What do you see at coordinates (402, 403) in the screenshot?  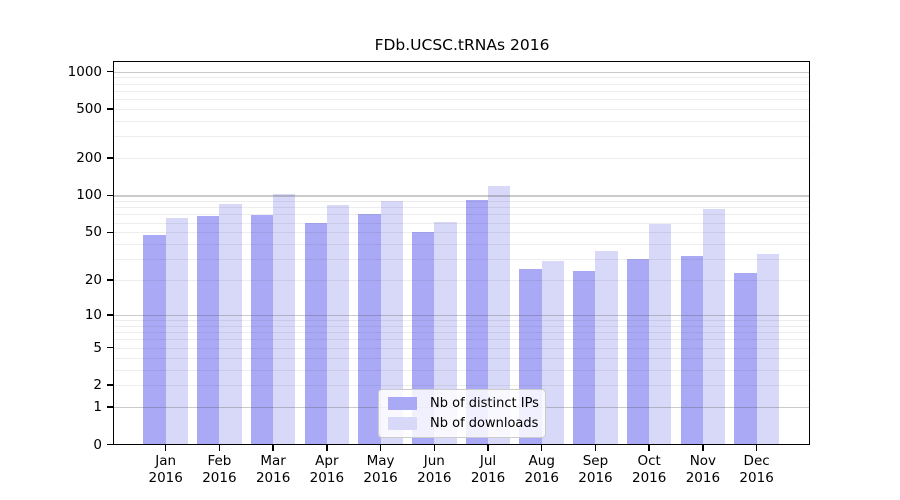 I see `distinct-ips-swatch-icon` at bounding box center [402, 403].